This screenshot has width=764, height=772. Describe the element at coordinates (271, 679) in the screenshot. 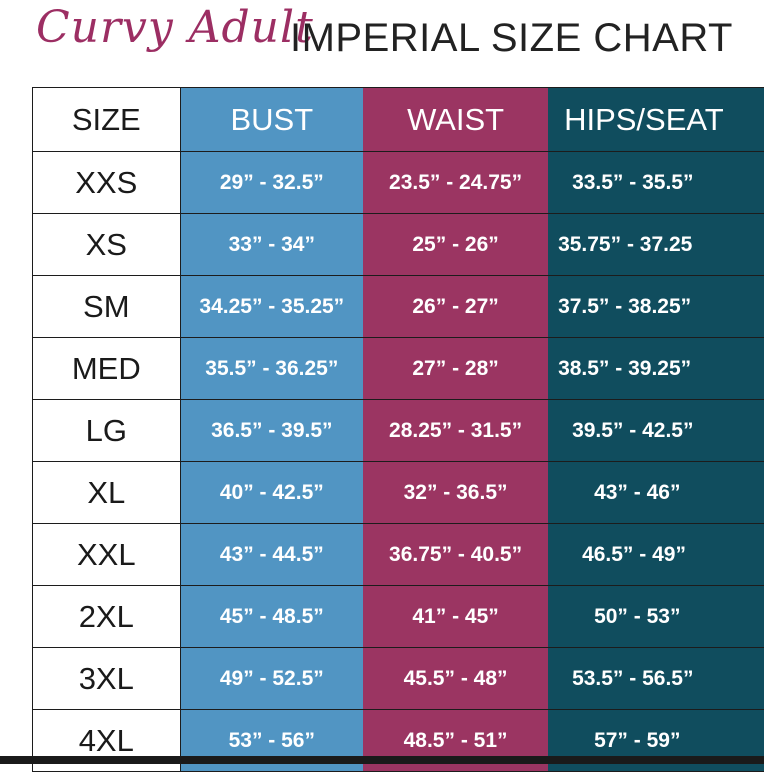

I see `bust-cell: 49” - 52.5”` at that location.